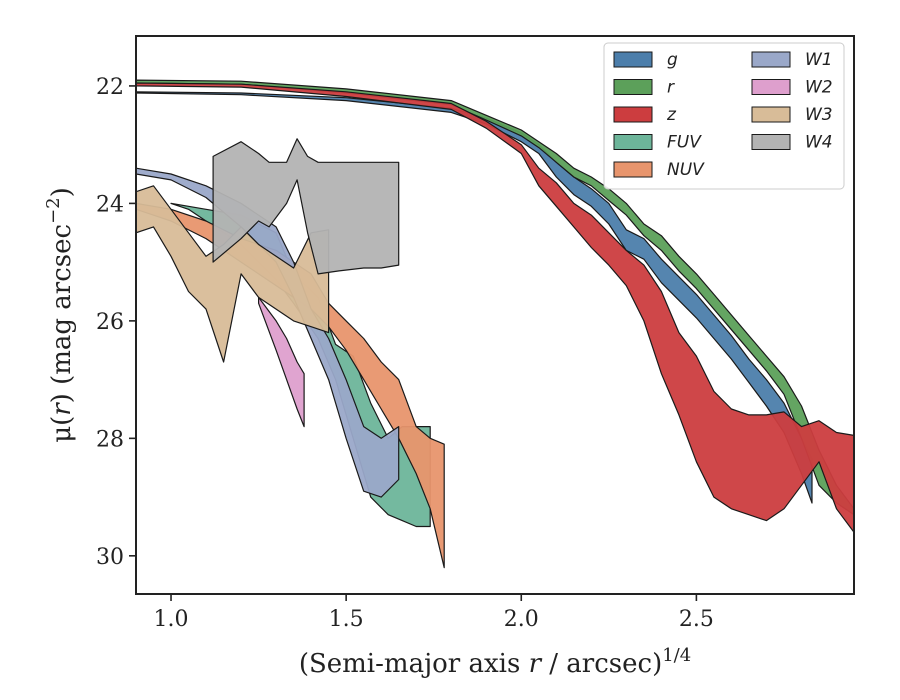  Describe the element at coordinates (281, 362) in the screenshot. I see `series-band-w2` at that location.